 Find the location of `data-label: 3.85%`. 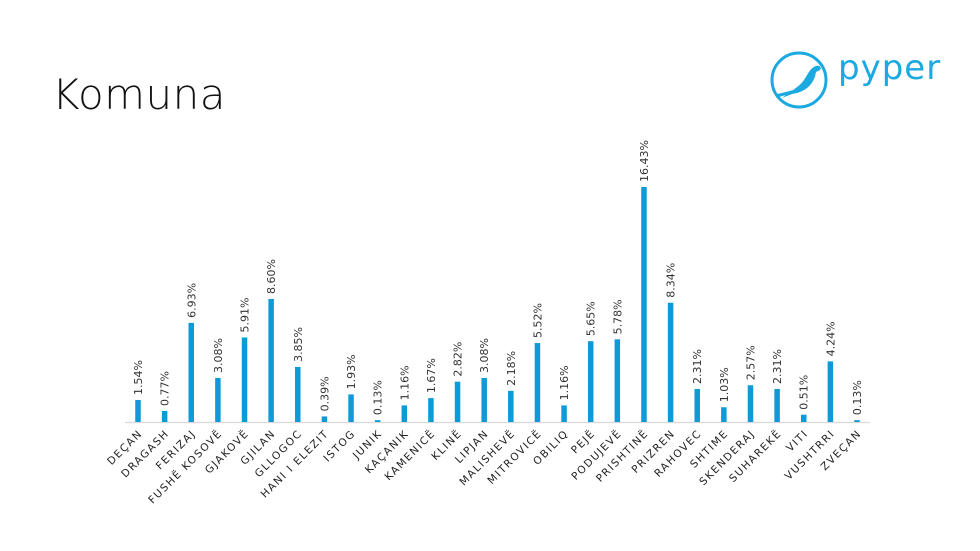

data-label: 3.85% is located at coordinates (298, 344).